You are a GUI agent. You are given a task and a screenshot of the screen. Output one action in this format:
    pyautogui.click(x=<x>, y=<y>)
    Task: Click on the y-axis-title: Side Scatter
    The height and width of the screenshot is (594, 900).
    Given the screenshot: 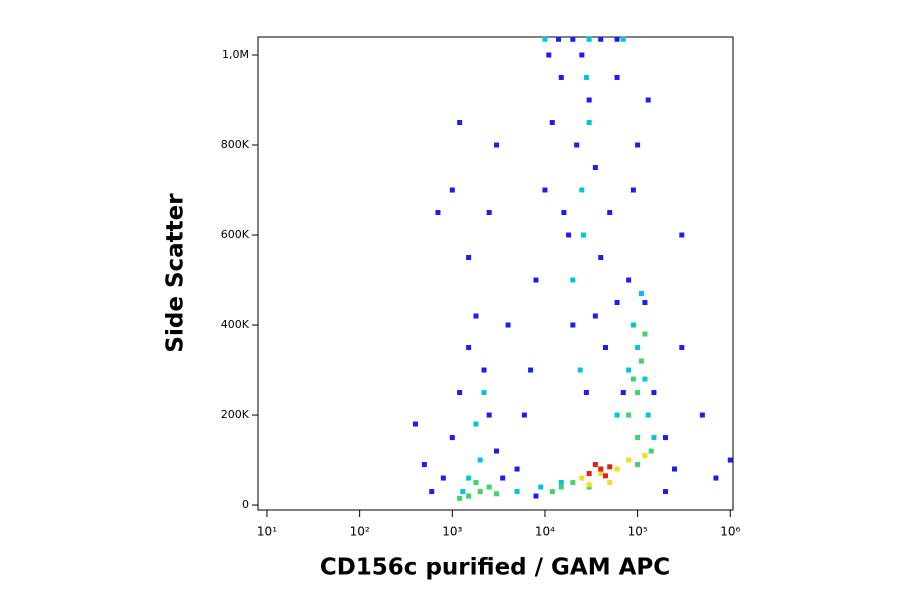 What is the action you would take?
    pyautogui.click(x=176, y=273)
    